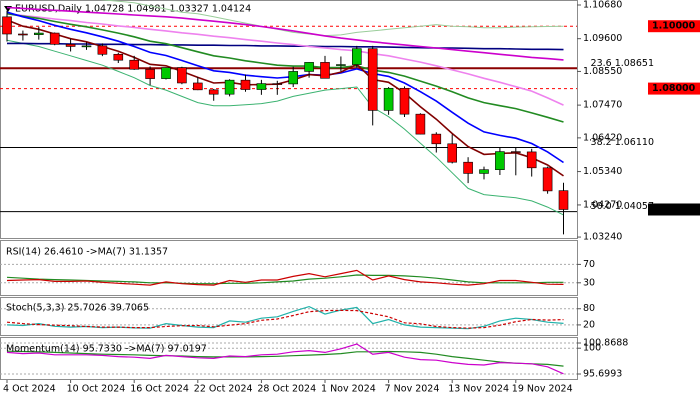 This screenshot has width=700, height=400. Describe the element at coordinates (289, 268) in the screenshot. I see `rsi-frame` at that location.